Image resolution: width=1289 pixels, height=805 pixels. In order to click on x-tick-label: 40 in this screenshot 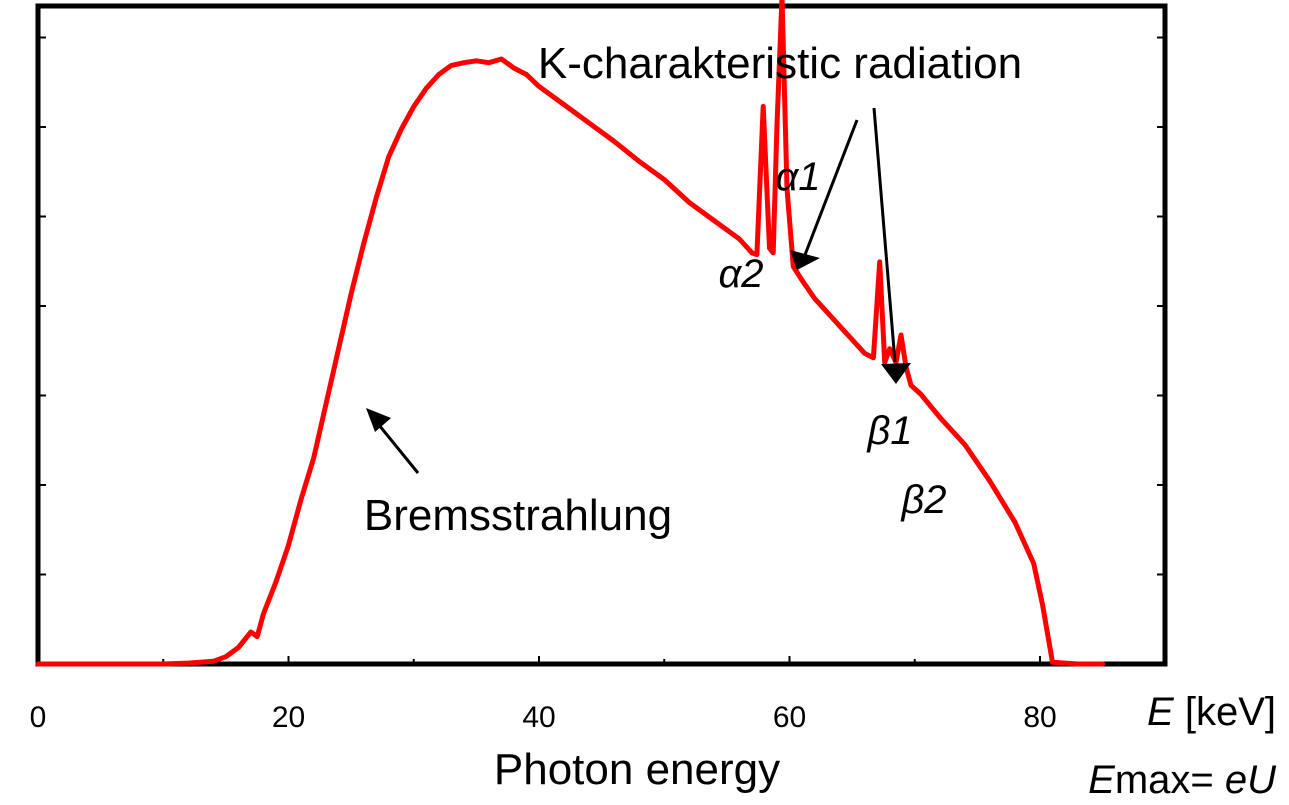, I will do `click(538, 717)`.